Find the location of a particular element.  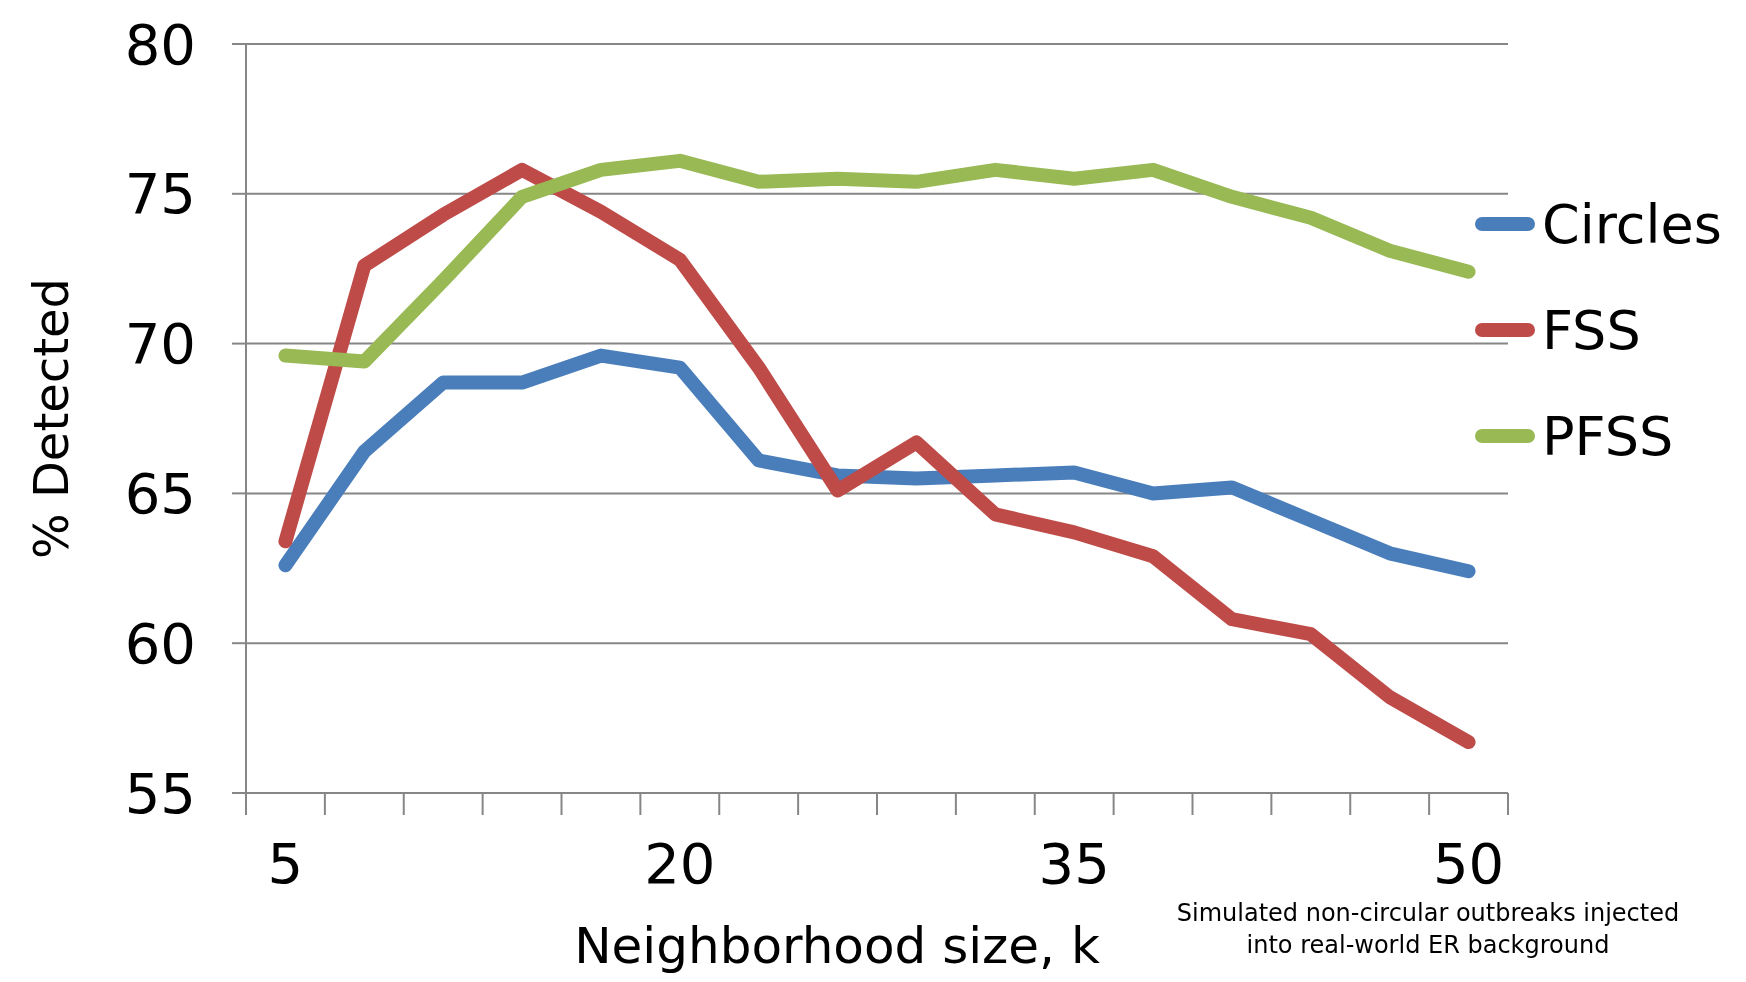

y-tick-label: 55 is located at coordinates (160, 793).